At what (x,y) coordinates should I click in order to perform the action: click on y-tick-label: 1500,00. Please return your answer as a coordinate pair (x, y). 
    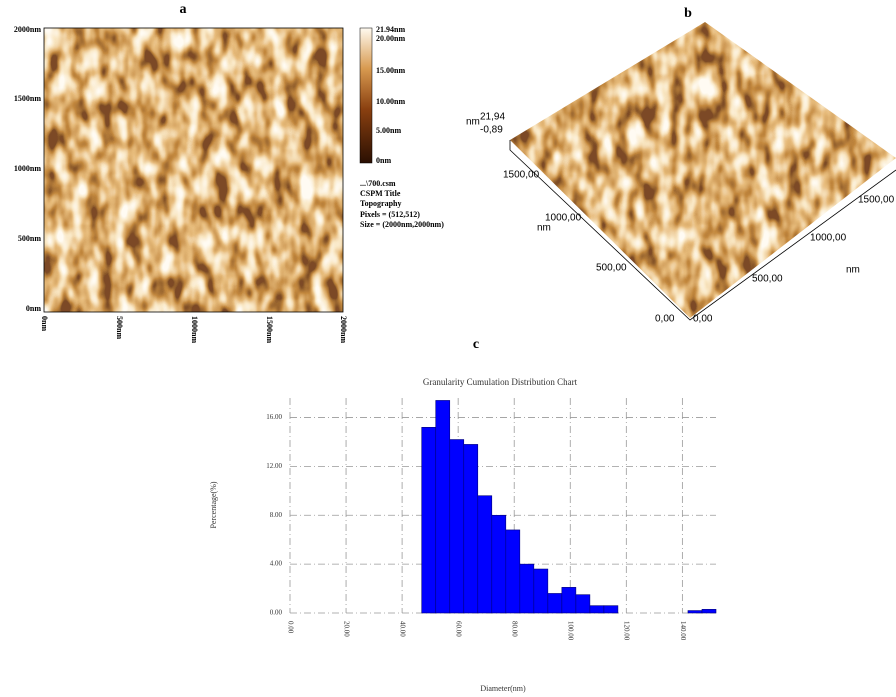
    Looking at the image, I should click on (521, 175).